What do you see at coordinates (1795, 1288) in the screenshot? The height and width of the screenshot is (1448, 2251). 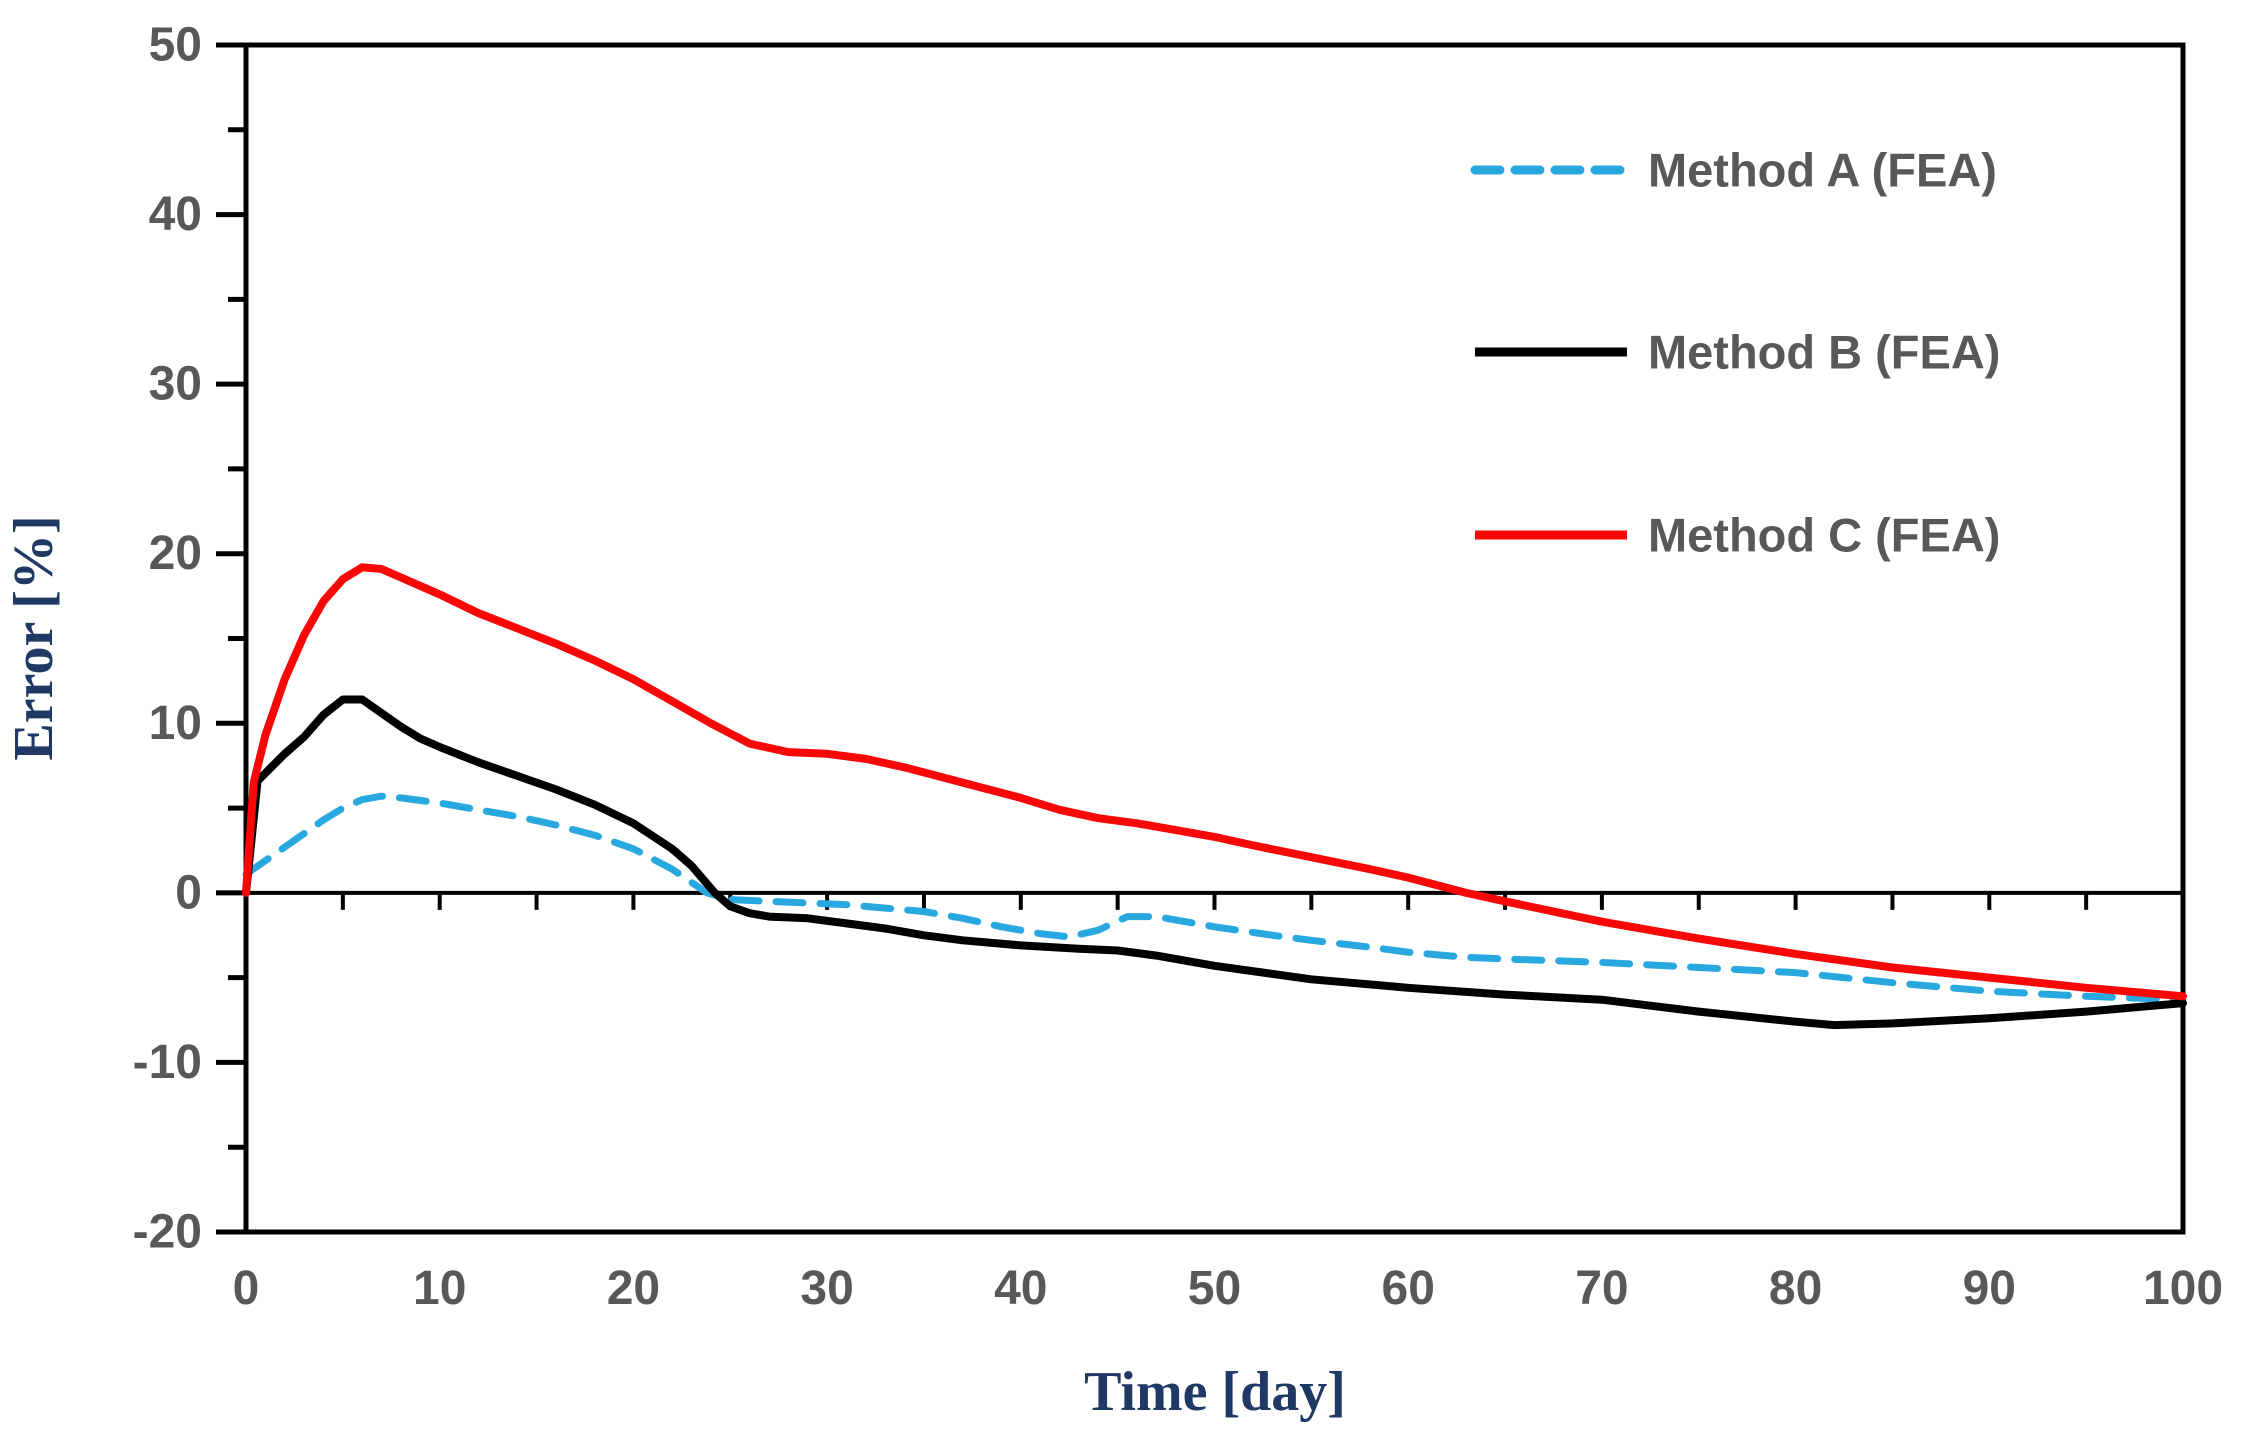 I see `x-tick-label-80: 80` at bounding box center [1795, 1288].